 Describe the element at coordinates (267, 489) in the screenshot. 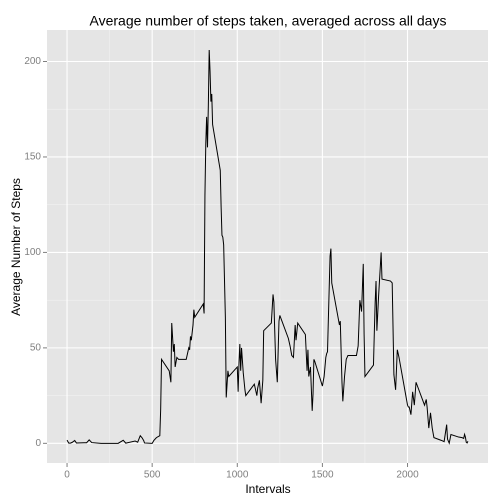

I see `x-axis-title: Intervals` at that location.